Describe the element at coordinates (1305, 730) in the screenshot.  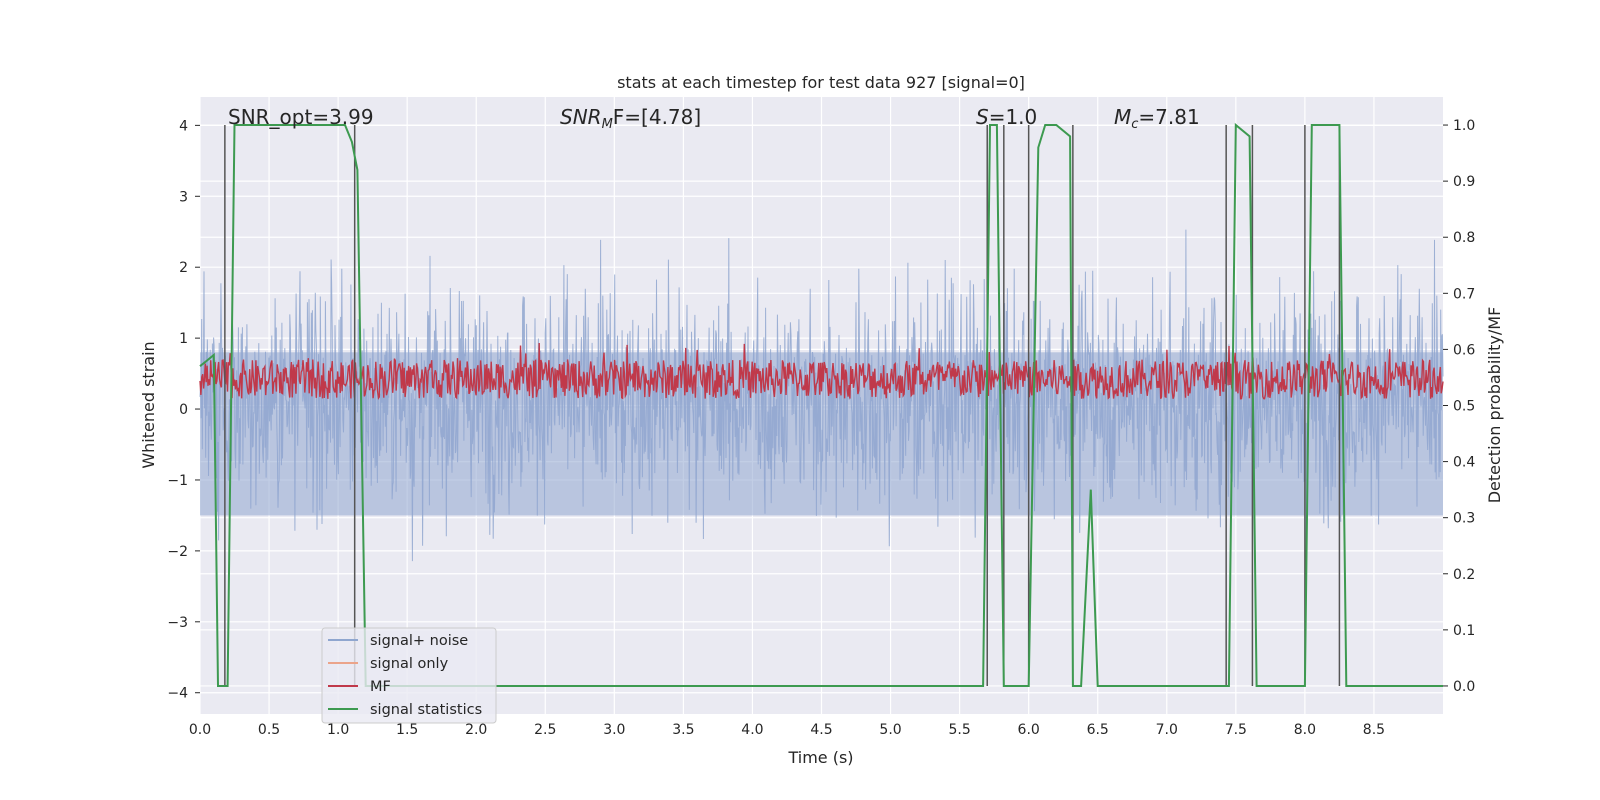
I see `x-tick-label: 8.0` at that location.